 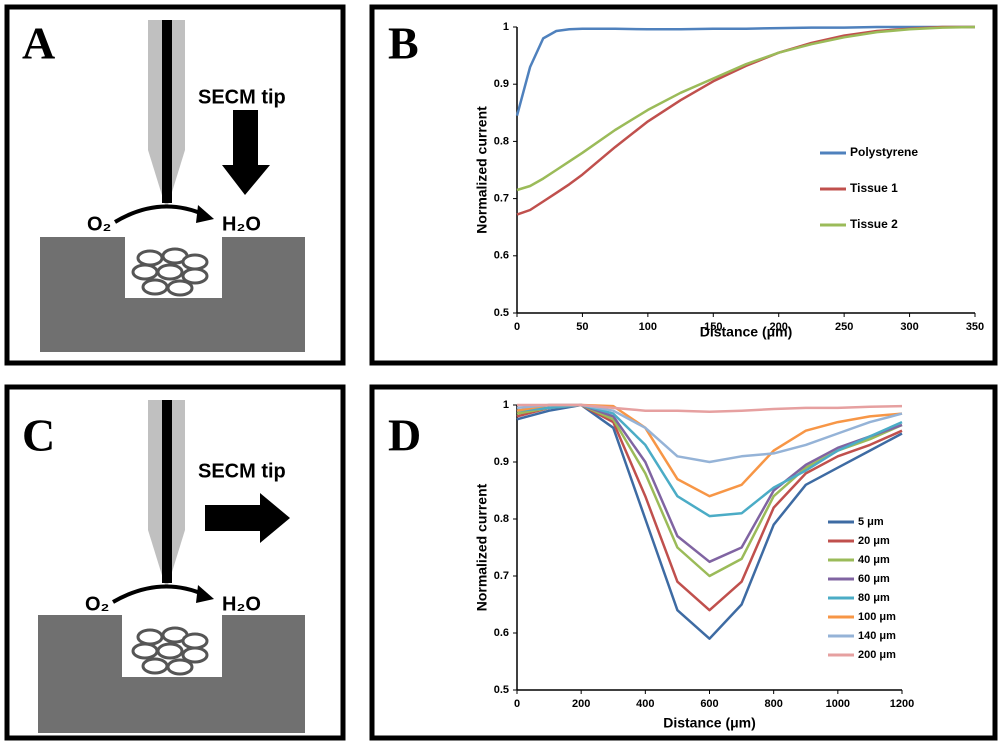 What do you see at coordinates (838, 704) in the screenshot?
I see `x-tick-label: 1000` at bounding box center [838, 704].